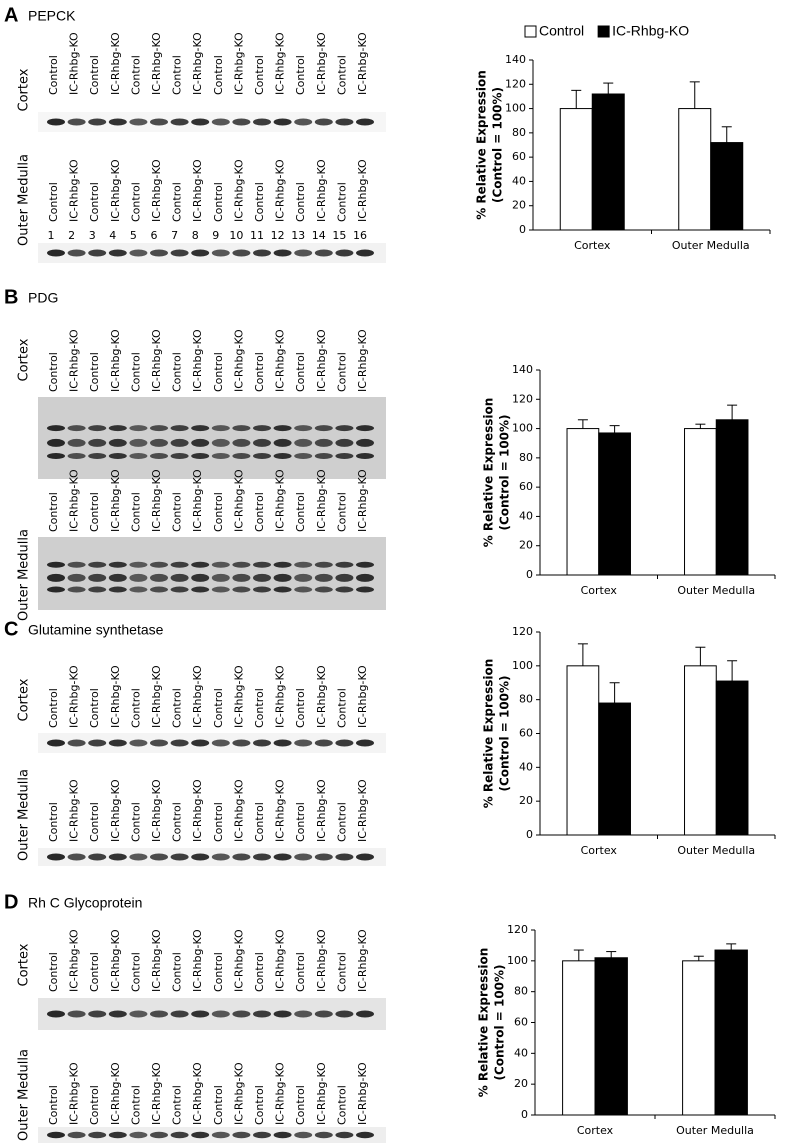 Image resolution: width=787 pixels, height=1144 pixels. Describe the element at coordinates (515, 59) in the screenshot. I see `y-tick-label: 140` at that location.